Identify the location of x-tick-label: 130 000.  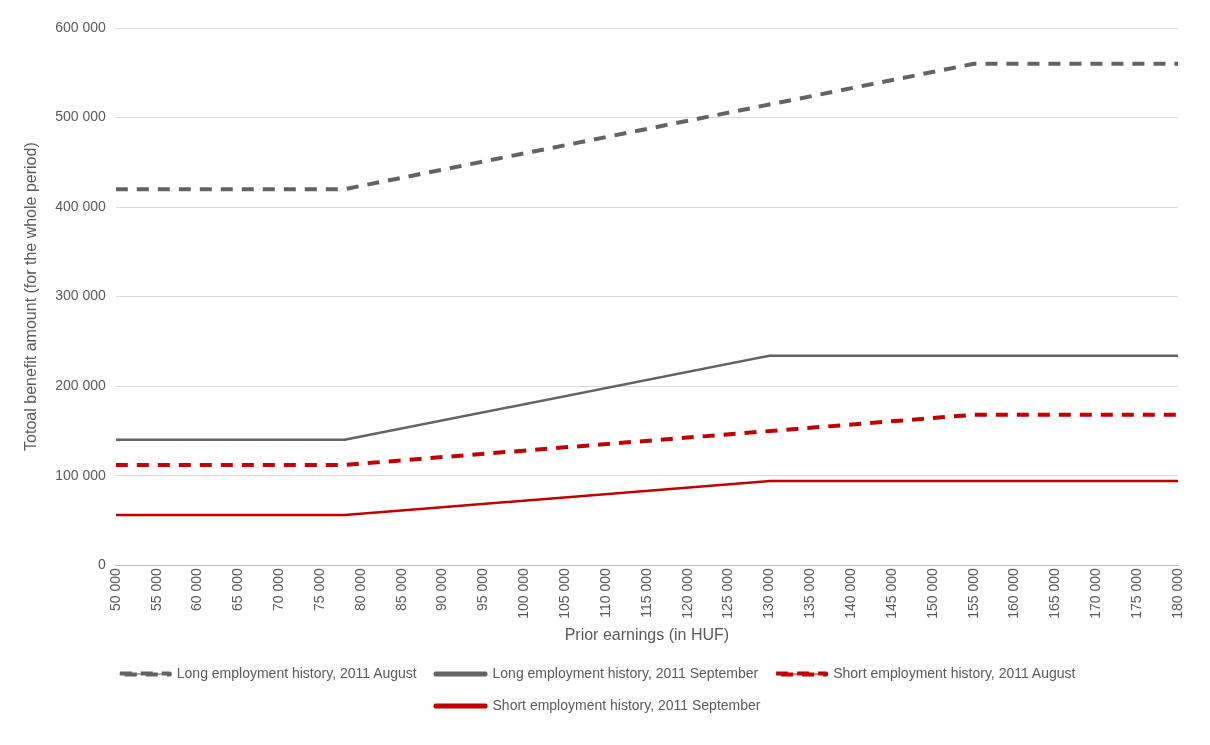
(768, 593).